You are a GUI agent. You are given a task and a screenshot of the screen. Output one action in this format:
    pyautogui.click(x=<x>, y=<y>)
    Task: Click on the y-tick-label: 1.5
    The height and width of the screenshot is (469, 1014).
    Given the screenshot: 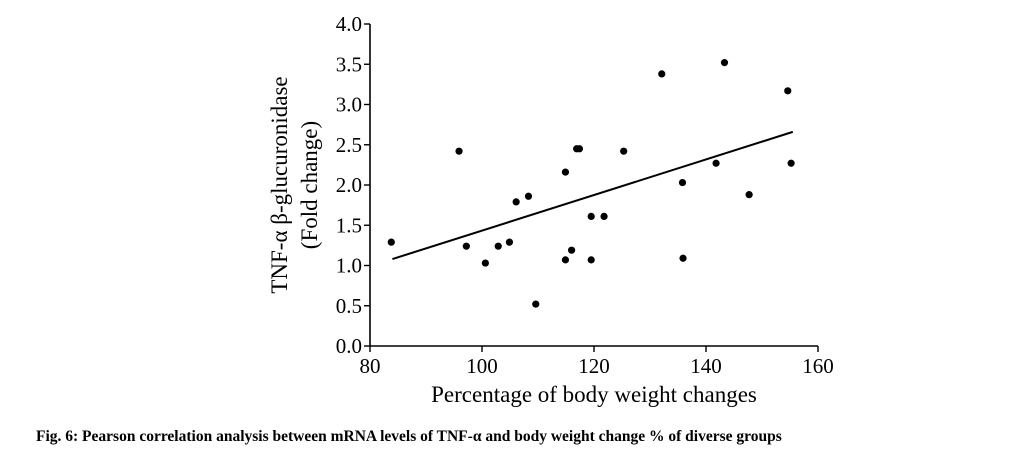 What is the action you would take?
    pyautogui.click(x=349, y=225)
    